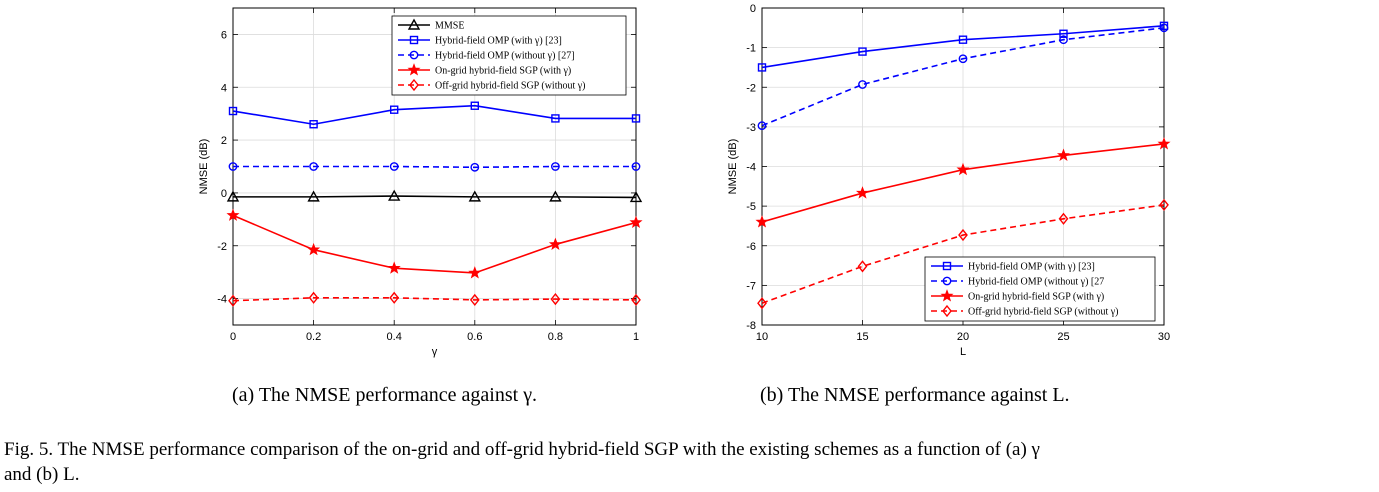 Image resolution: width=1379 pixels, height=492 pixels. What do you see at coordinates (233, 337) in the screenshot?
I see `x-tick-label: 0` at bounding box center [233, 337].